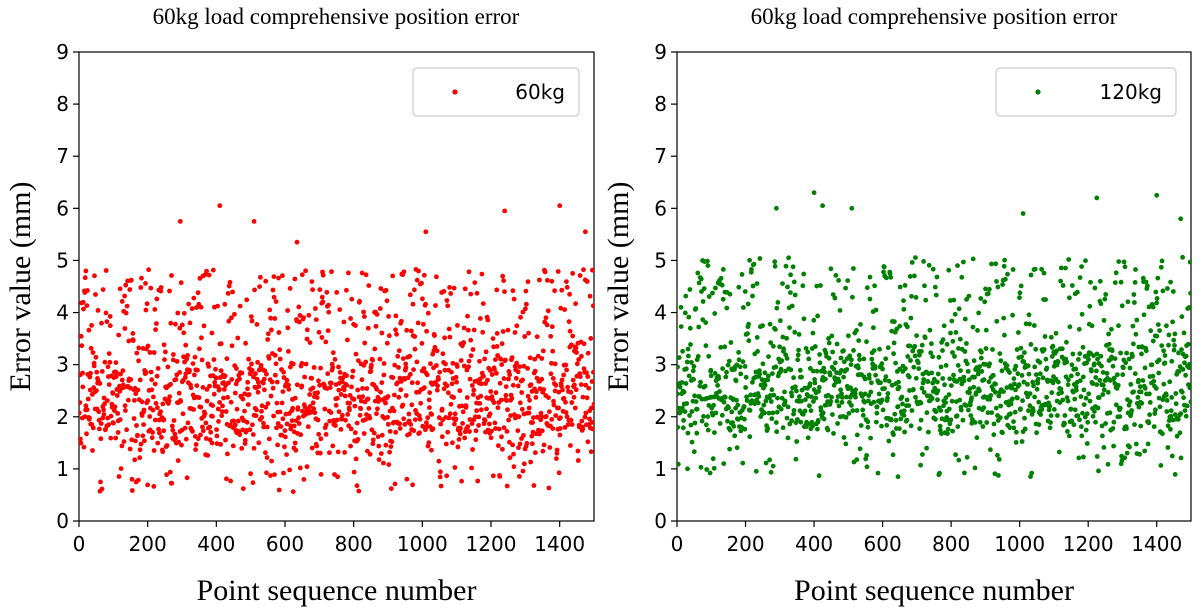 The height and width of the screenshot is (615, 1200). What do you see at coordinates (62, 260) in the screenshot?
I see `y-tick-label: 5` at bounding box center [62, 260].